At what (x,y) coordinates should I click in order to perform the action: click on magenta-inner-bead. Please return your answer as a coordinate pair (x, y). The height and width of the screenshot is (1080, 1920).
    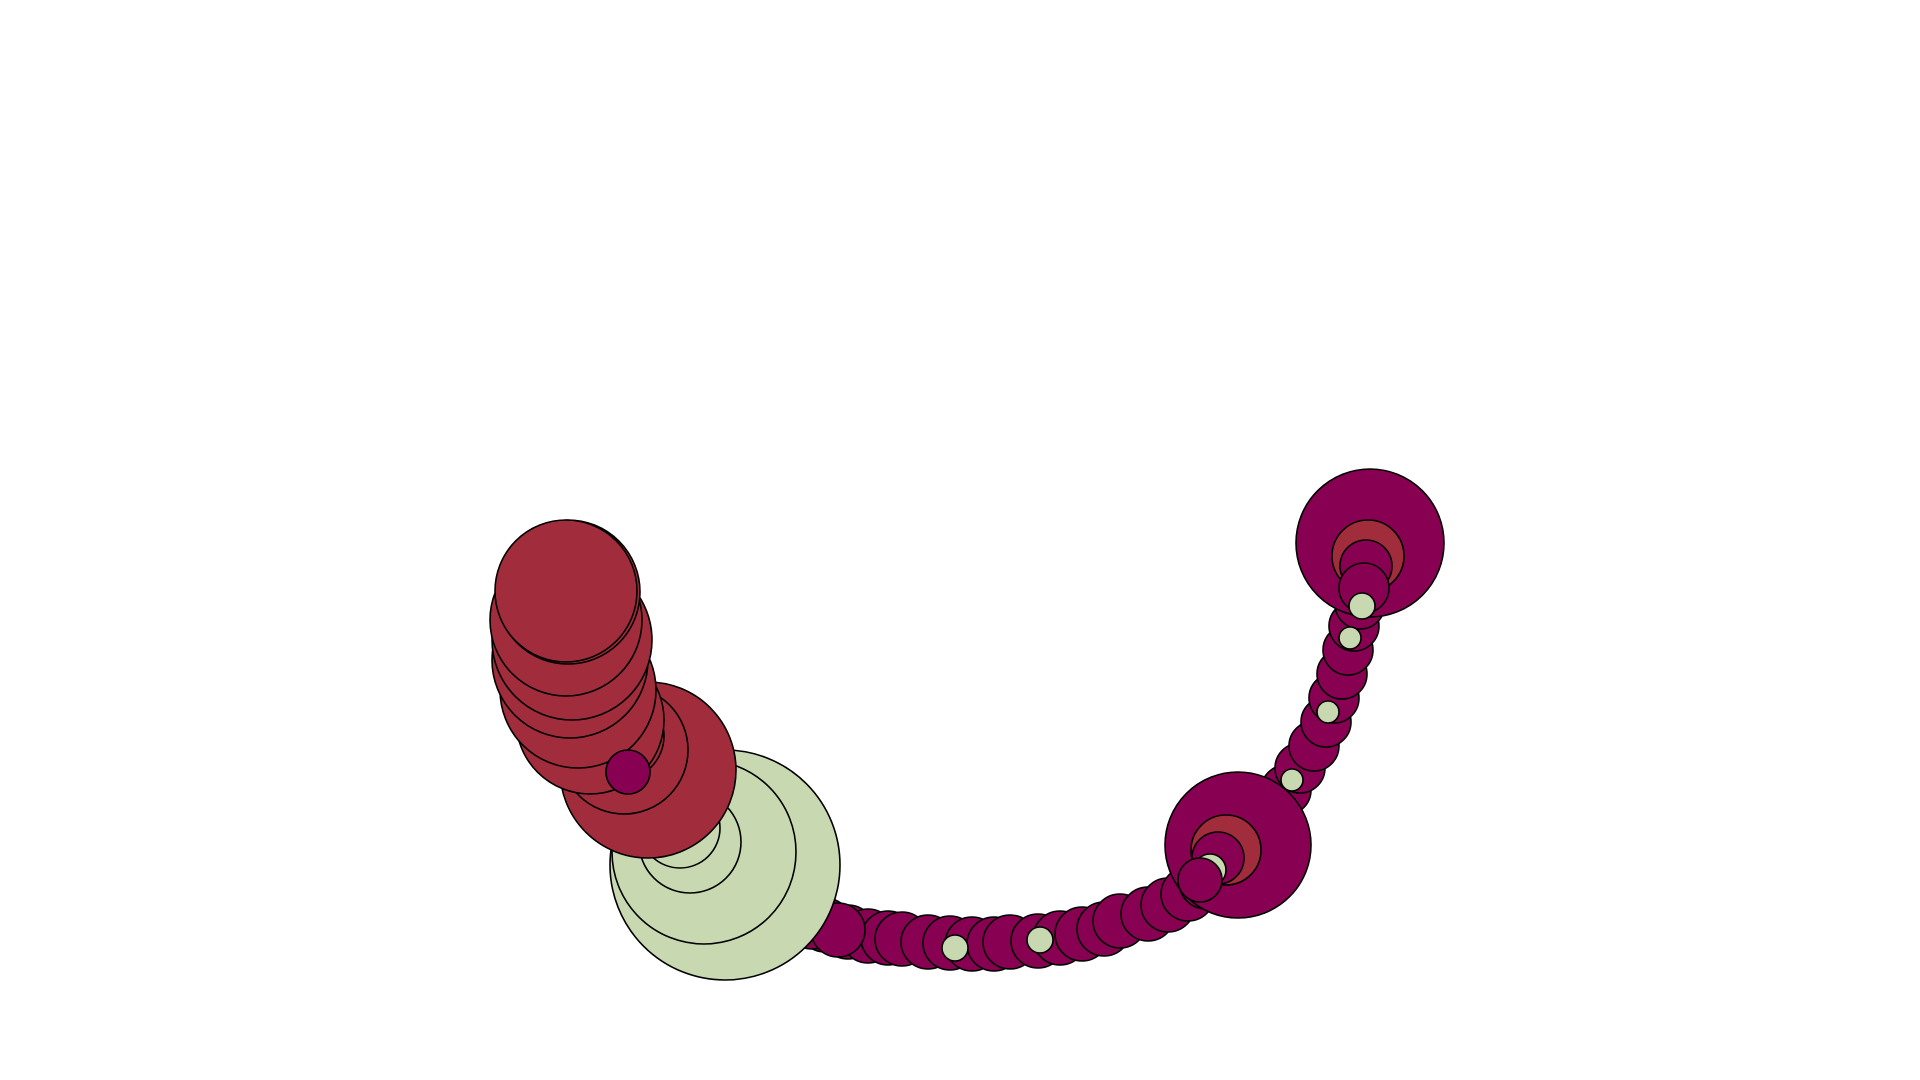
    Looking at the image, I should click on (1200, 880).